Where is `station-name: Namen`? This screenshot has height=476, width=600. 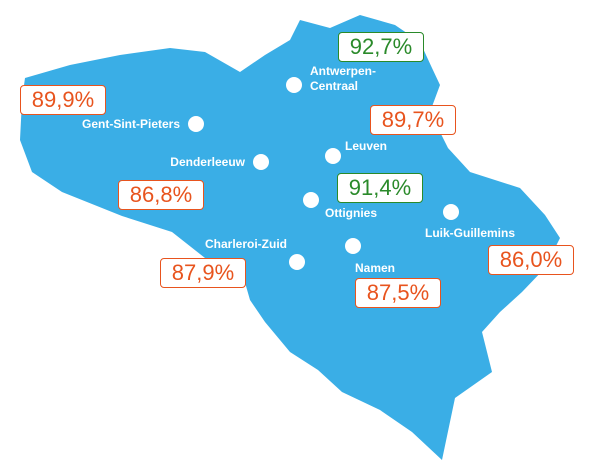
station-name: Namen is located at coordinates (375, 268).